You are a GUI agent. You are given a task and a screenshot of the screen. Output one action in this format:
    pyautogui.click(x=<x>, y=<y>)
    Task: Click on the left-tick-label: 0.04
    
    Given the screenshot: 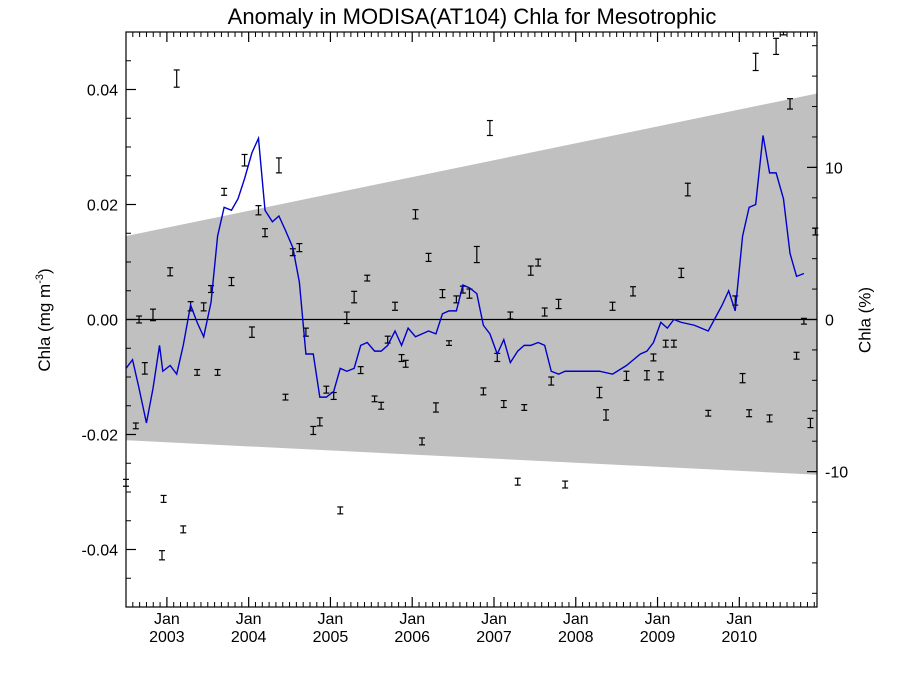 What is the action you would take?
    pyautogui.click(x=102, y=91)
    